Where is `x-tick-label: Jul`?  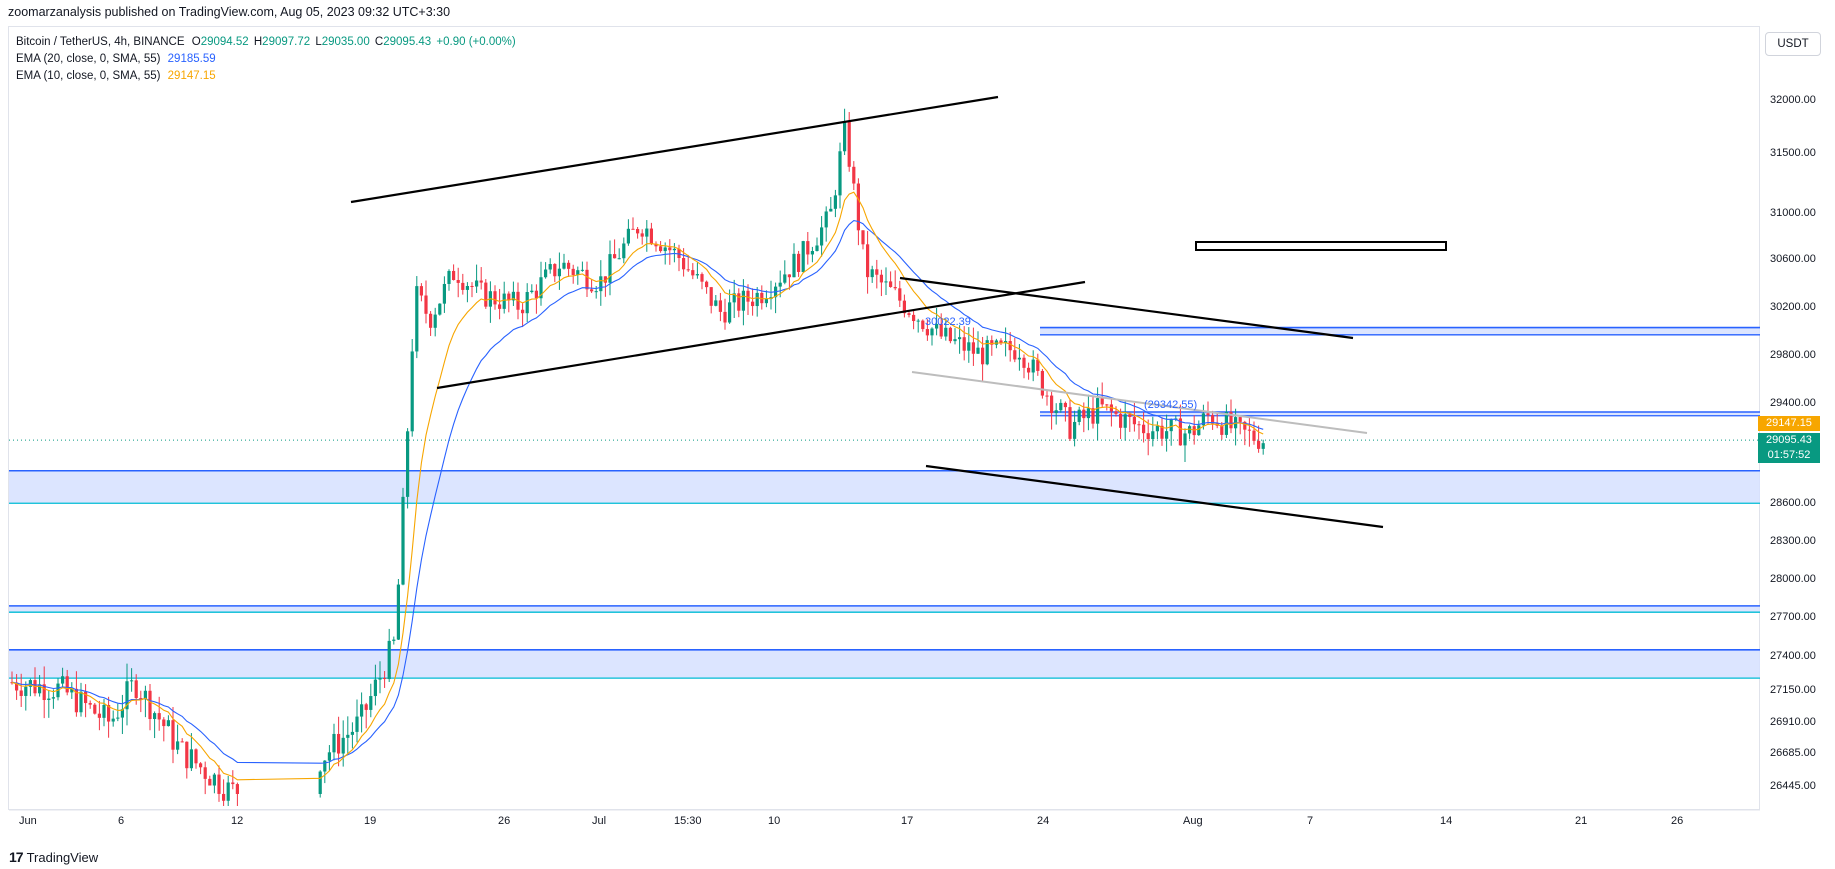
x-tick-label: Jul is located at coordinates (599, 821).